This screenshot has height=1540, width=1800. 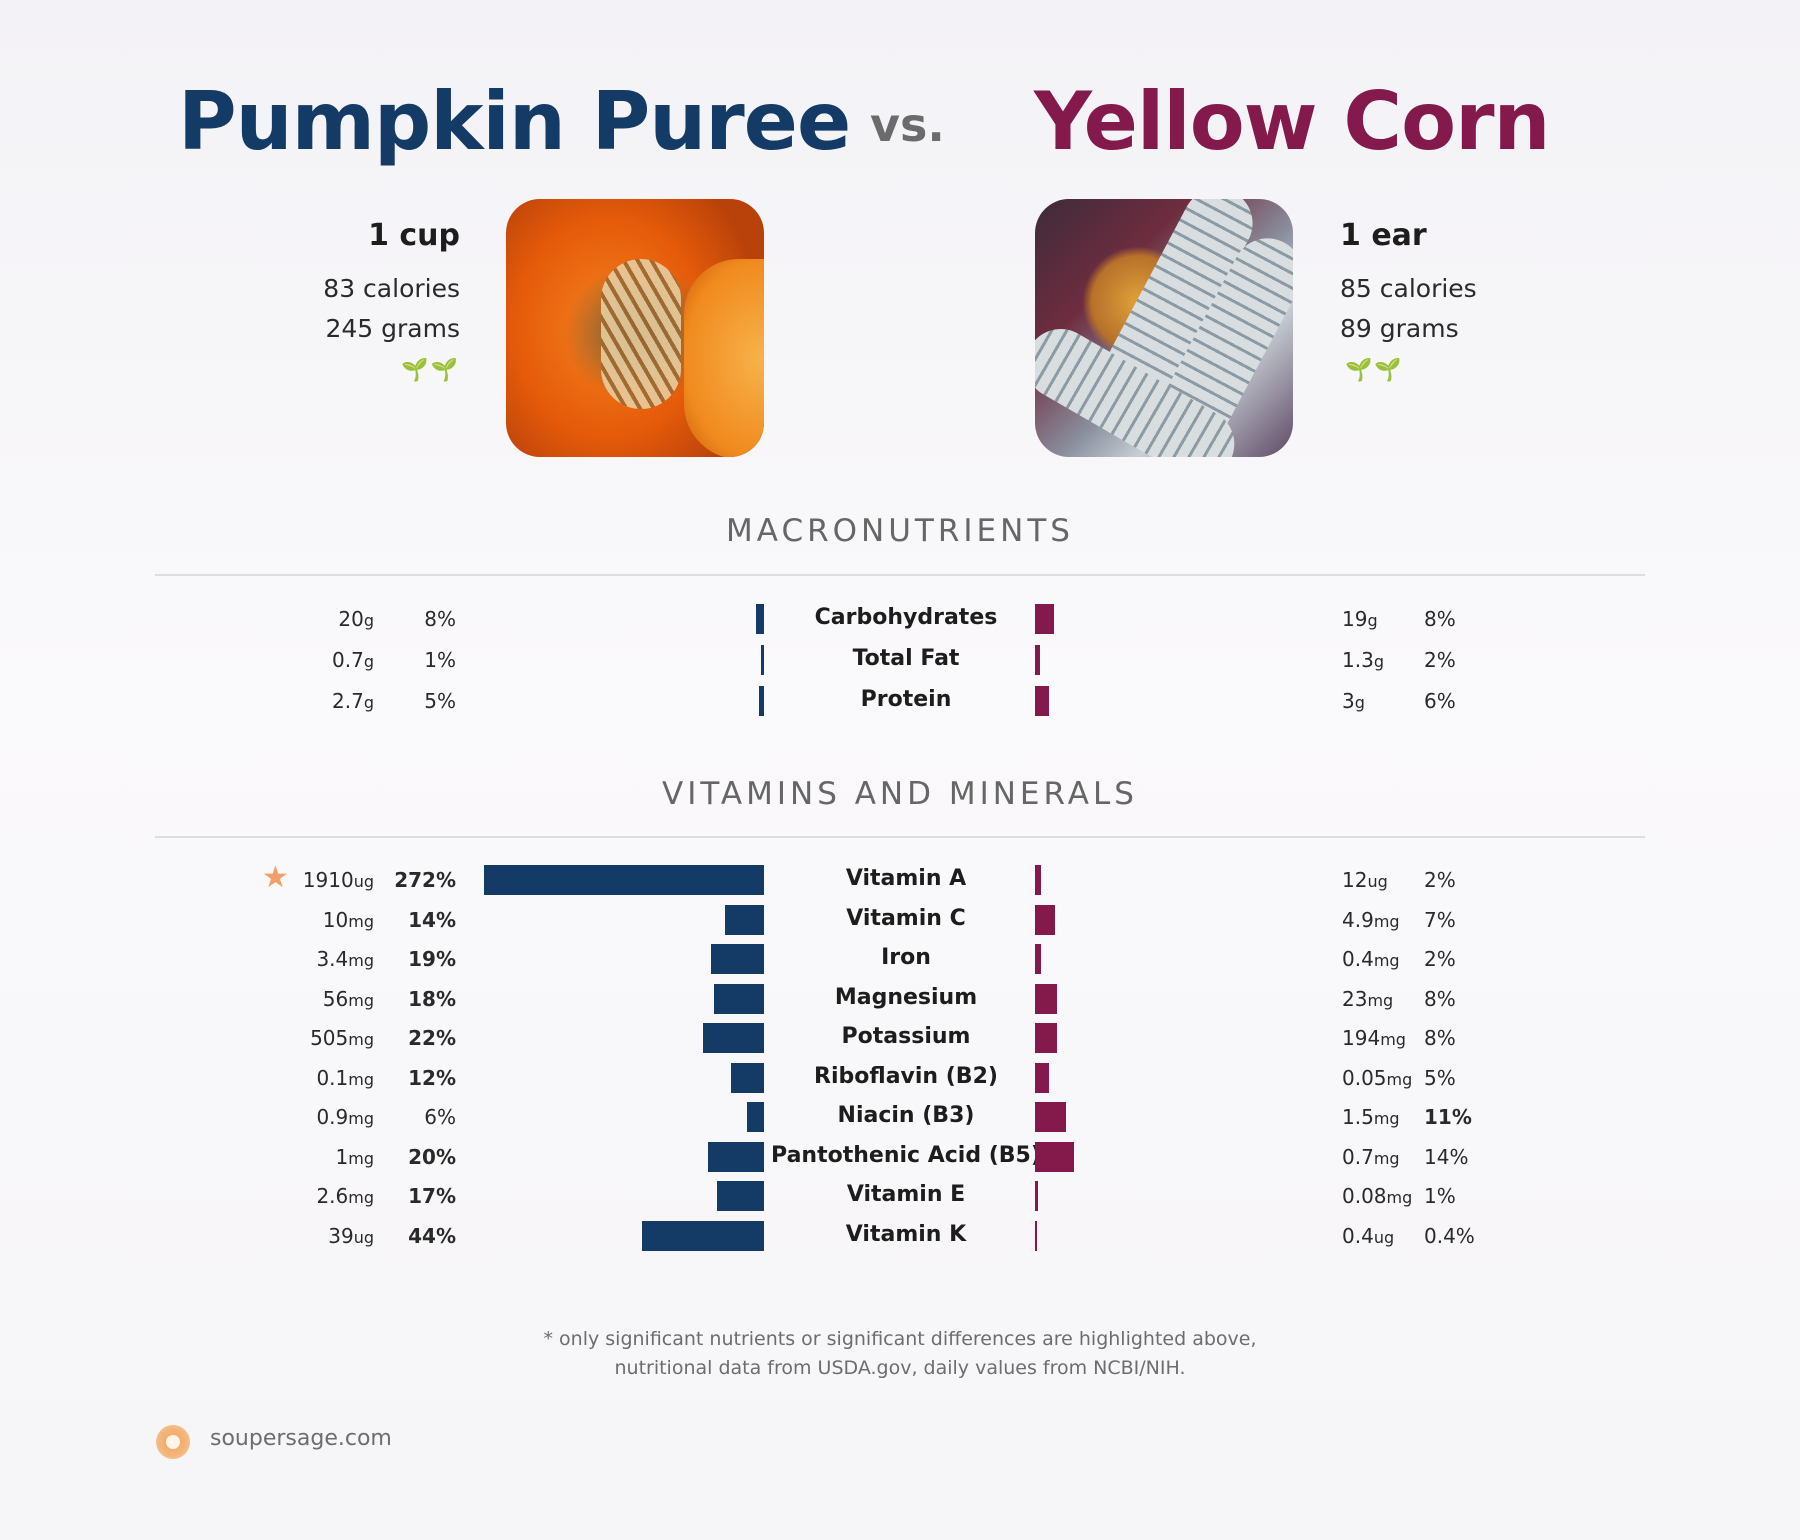 What do you see at coordinates (1355, 880) in the screenshot?
I see `right-value-number: 12` at bounding box center [1355, 880].